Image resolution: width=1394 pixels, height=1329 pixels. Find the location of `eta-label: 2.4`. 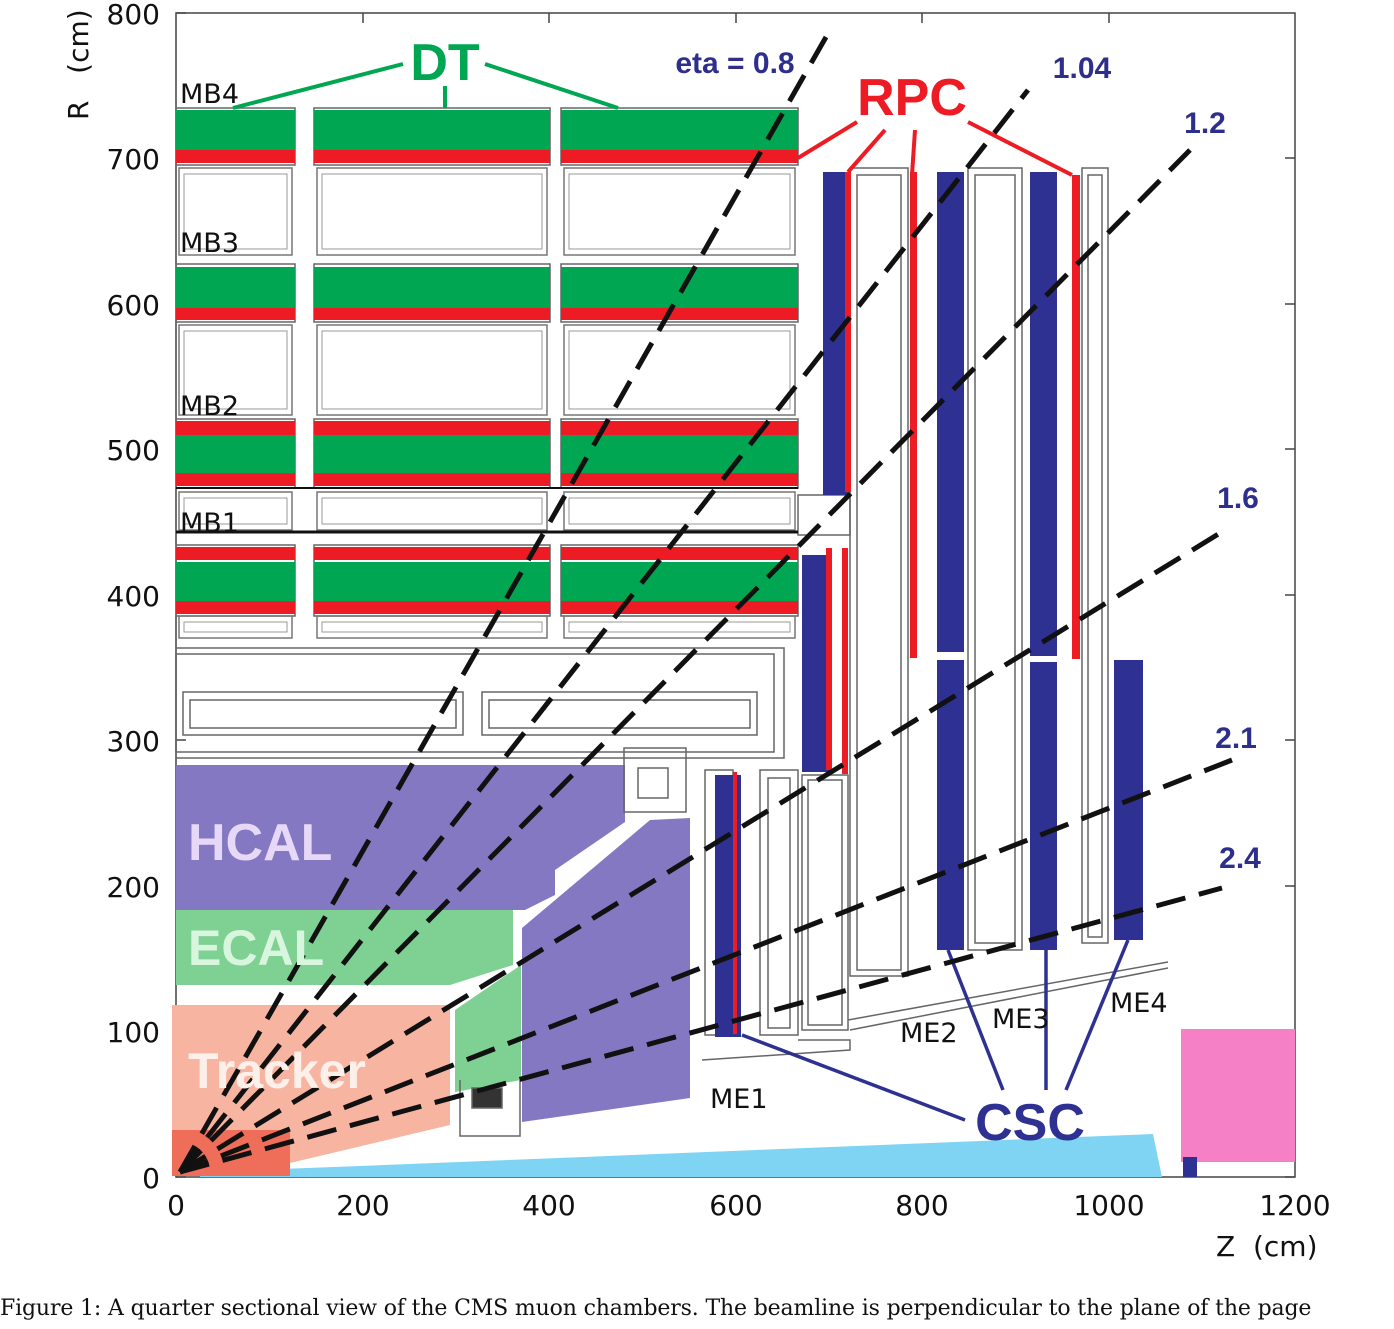

eta-label: 2.4 is located at coordinates (1240, 858).